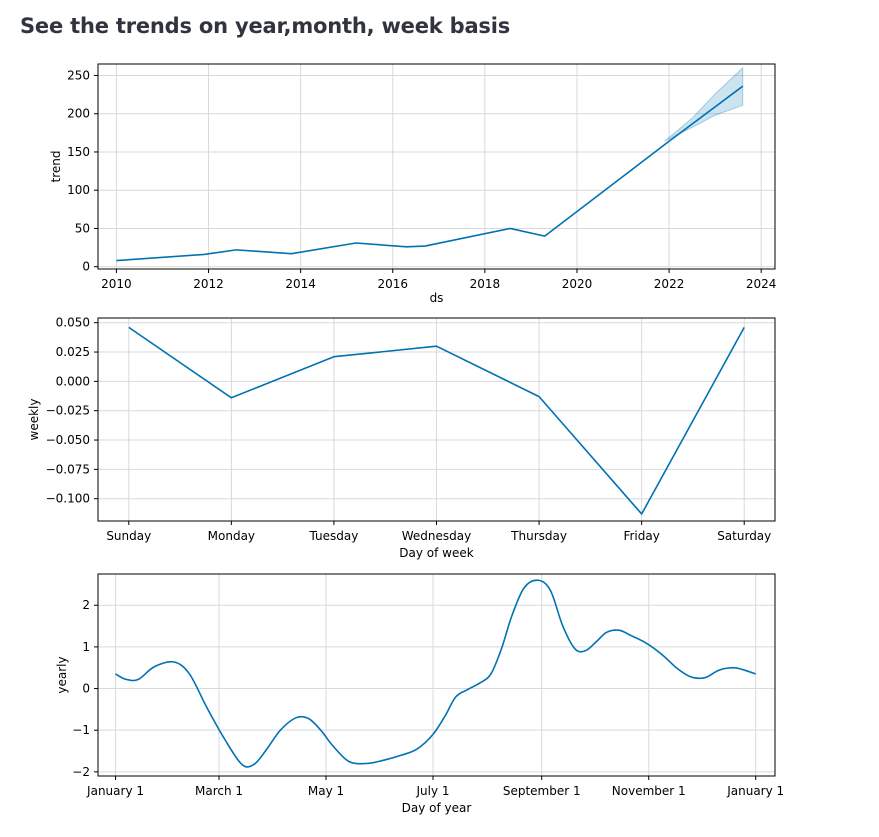 Image resolution: width=879 pixels, height=837 pixels. What do you see at coordinates (392, 284) in the screenshot?
I see `trend-xtick-label: 2016` at bounding box center [392, 284].